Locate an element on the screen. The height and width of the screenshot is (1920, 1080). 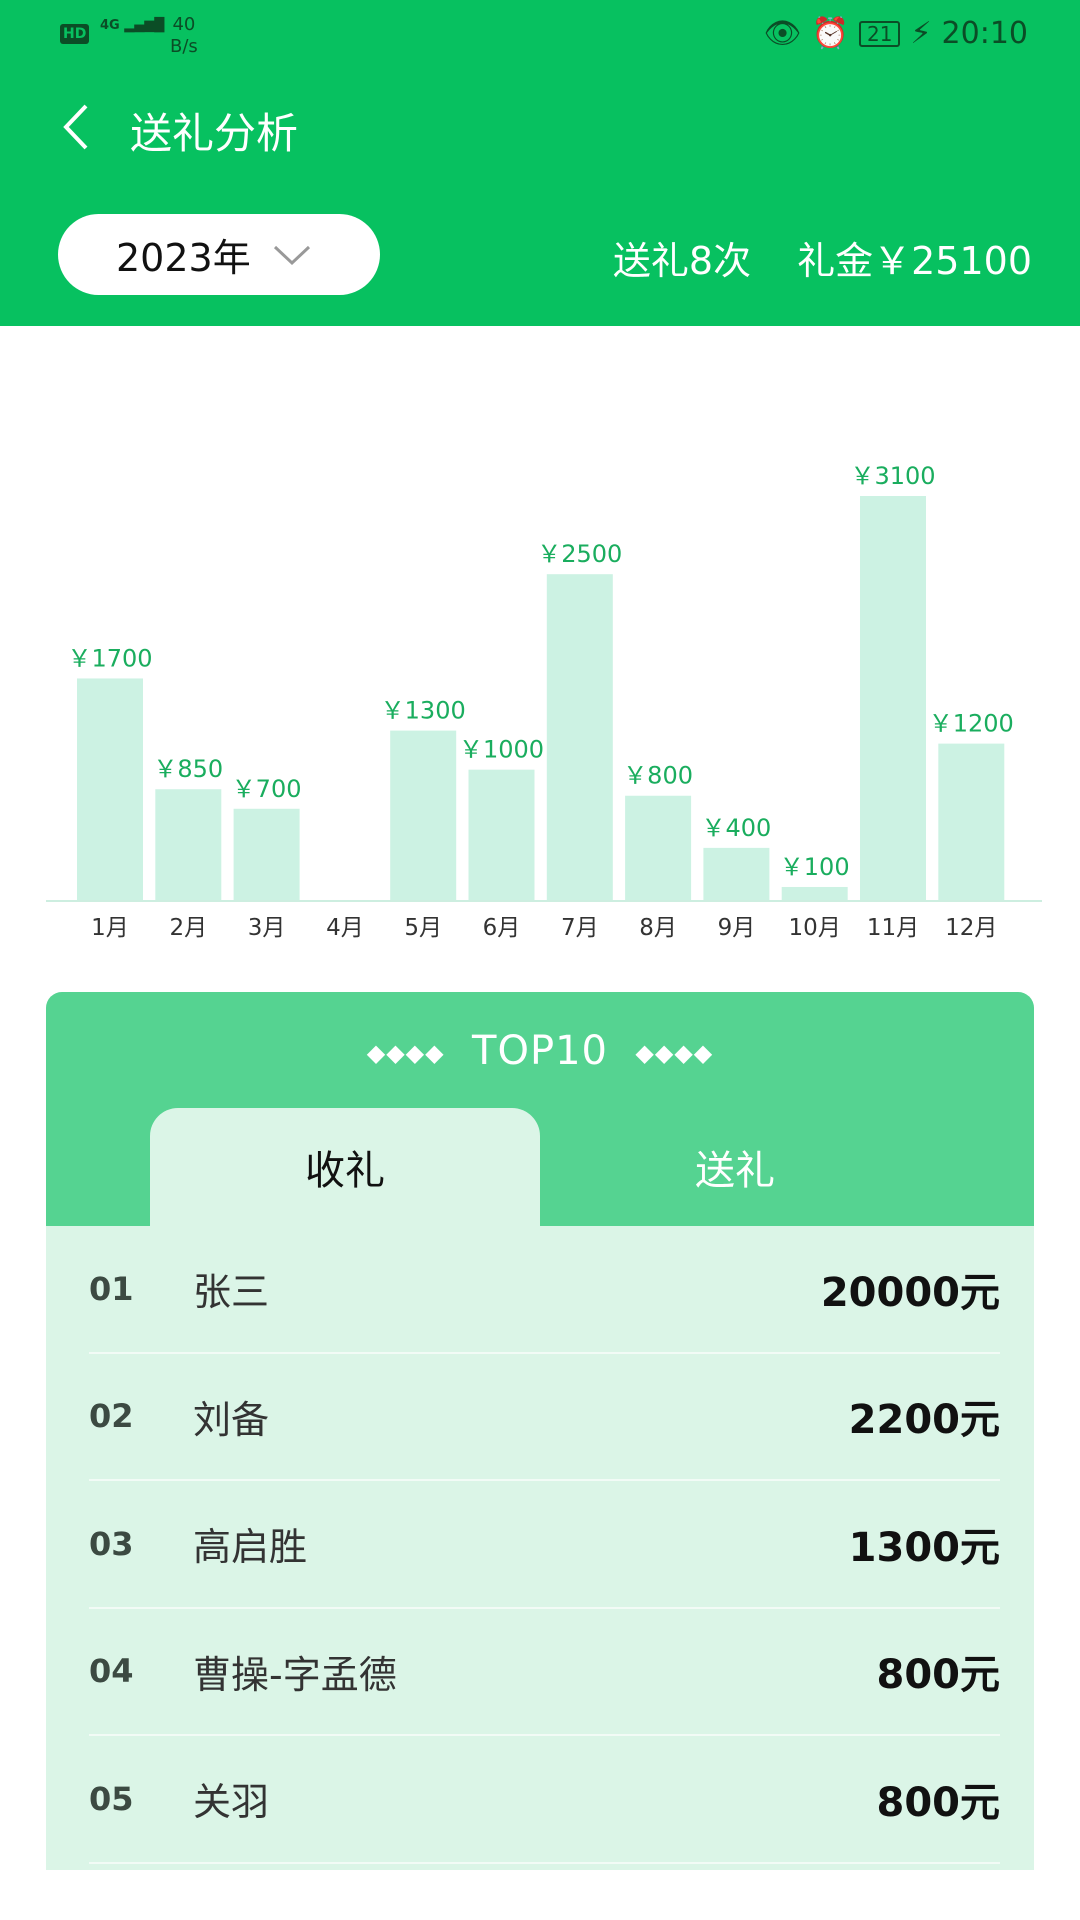
bar-value-label: ￥400 is located at coordinates (736, 828).